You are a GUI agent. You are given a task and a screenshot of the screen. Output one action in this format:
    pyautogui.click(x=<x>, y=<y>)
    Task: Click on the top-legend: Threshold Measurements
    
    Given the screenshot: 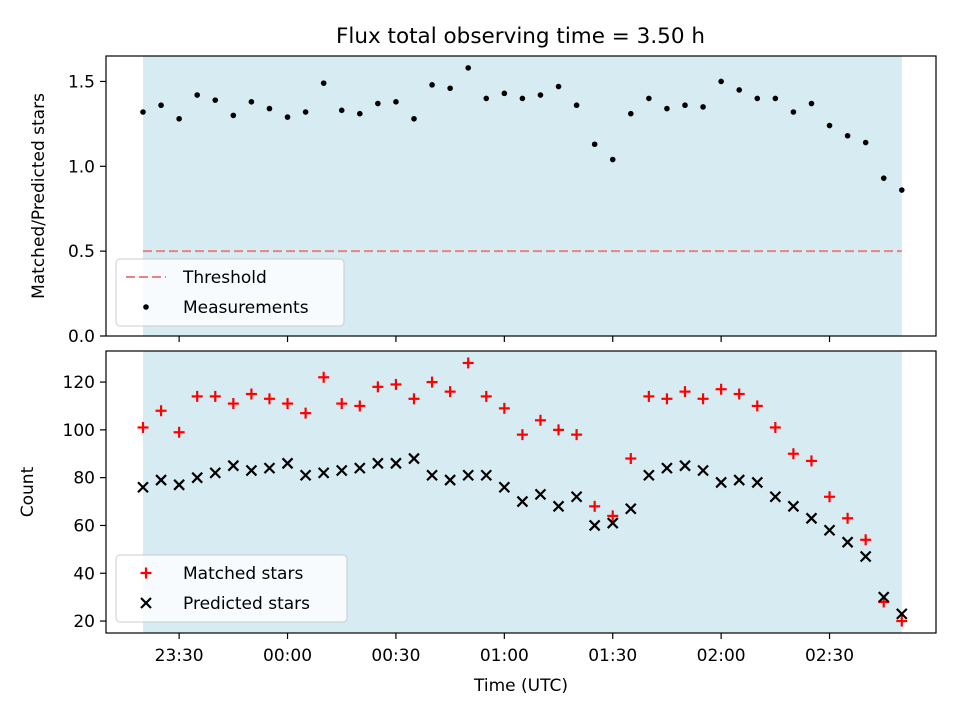 What is the action you would take?
    pyautogui.click(x=230, y=292)
    